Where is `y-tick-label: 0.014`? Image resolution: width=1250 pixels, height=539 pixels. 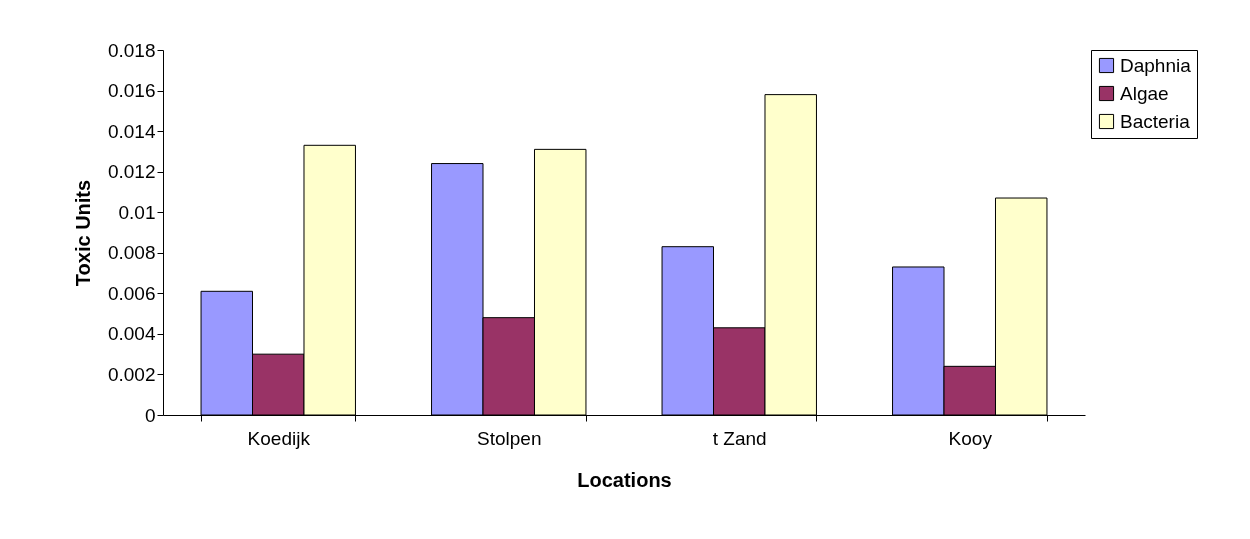 y-tick-label: 0.014 is located at coordinates (131, 131).